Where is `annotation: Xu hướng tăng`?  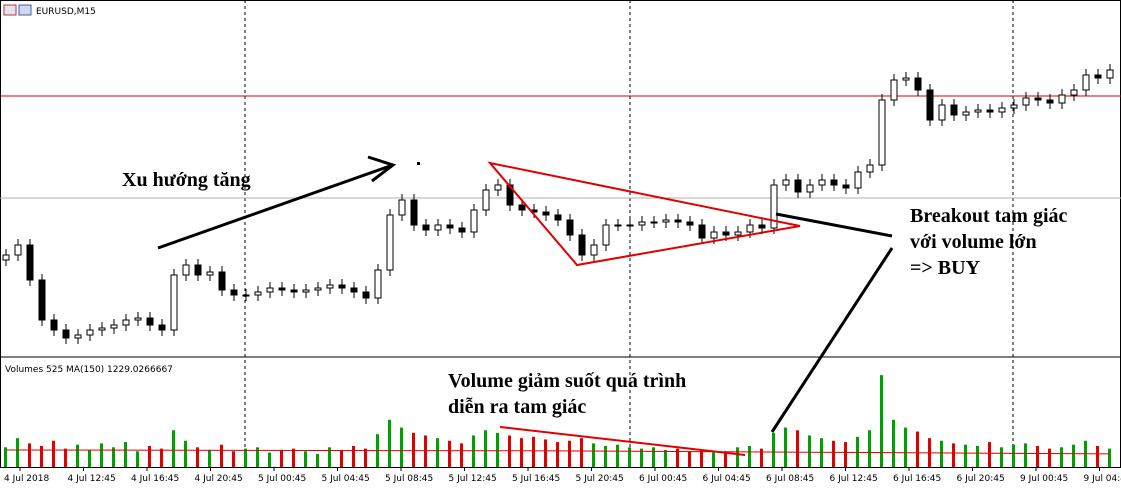 annotation: Xu hướng tăng is located at coordinates (186, 180).